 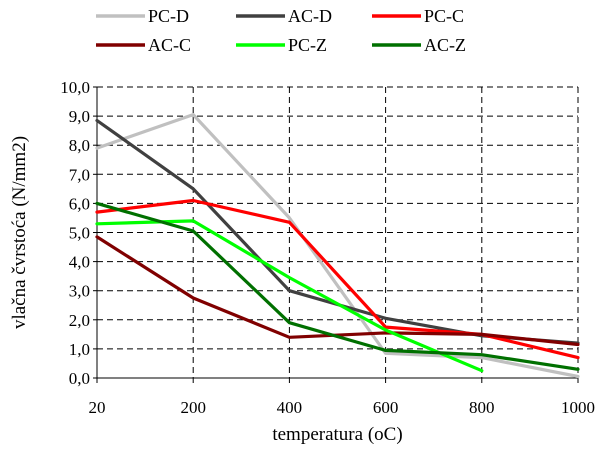 I want to click on x-axis-ticks: 20 200 400 600 800 1000, so click(x=342, y=397).